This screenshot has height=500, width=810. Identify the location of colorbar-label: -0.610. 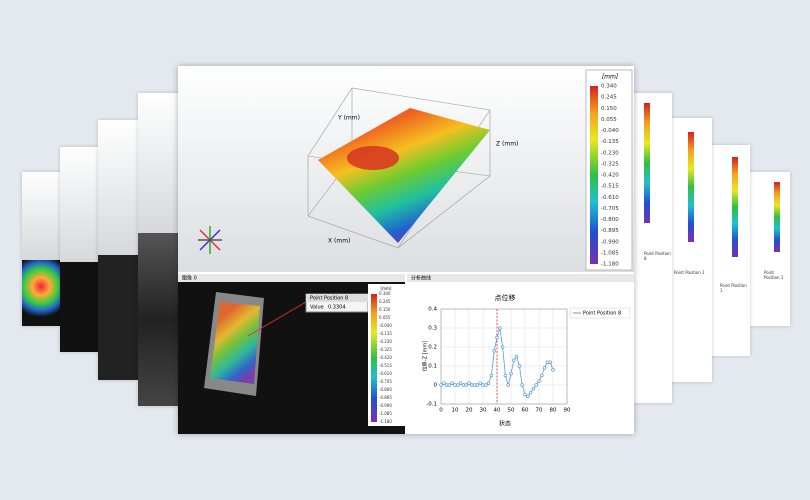
(610, 198).